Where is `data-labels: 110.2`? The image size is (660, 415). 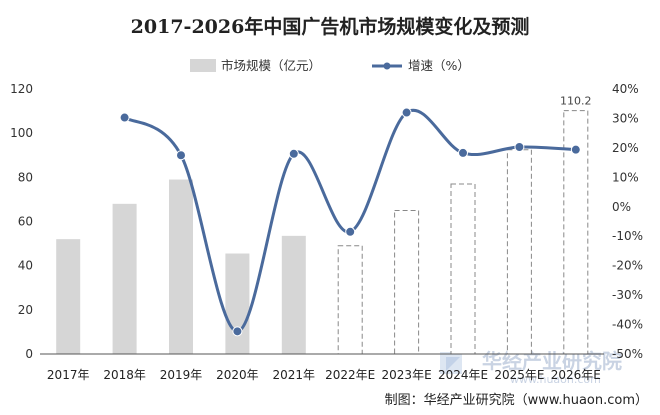 data-labels: 110.2 is located at coordinates (576, 101).